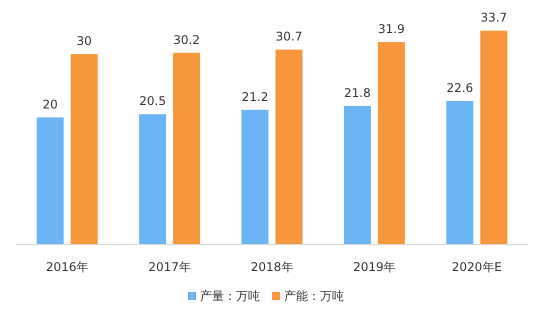  Describe the element at coordinates (460, 87) in the screenshot. I see `data-label: 22.6` at that location.